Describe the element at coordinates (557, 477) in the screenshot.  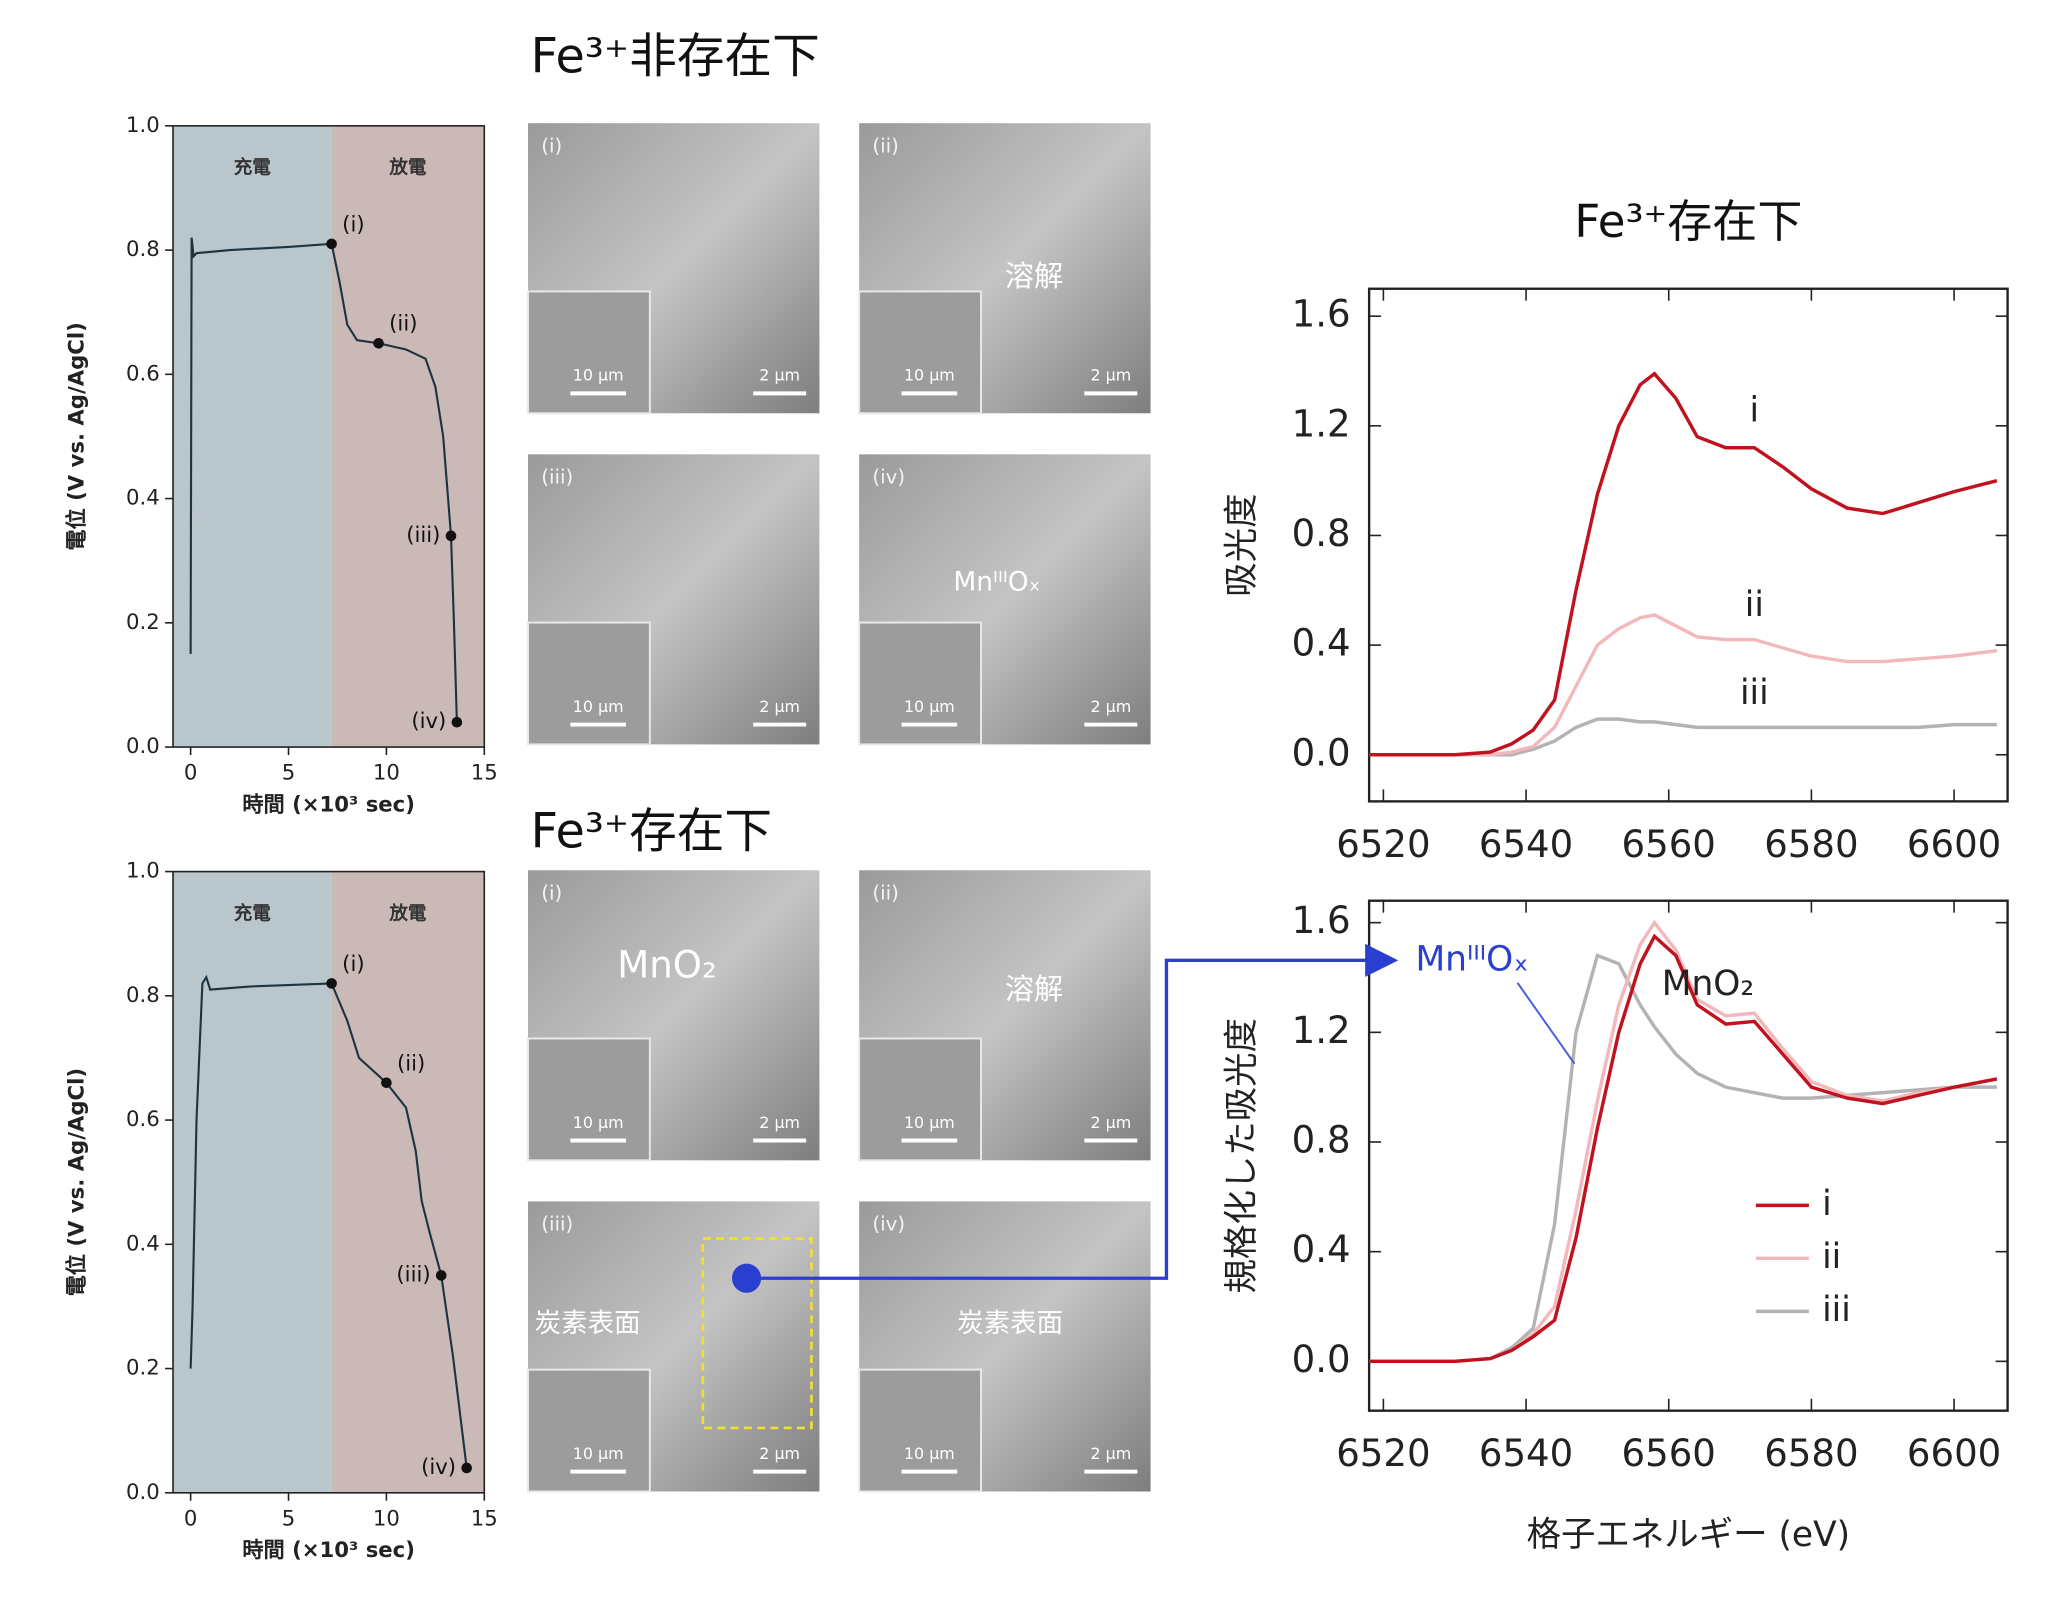
I see `panel-label: (iii)` at that location.